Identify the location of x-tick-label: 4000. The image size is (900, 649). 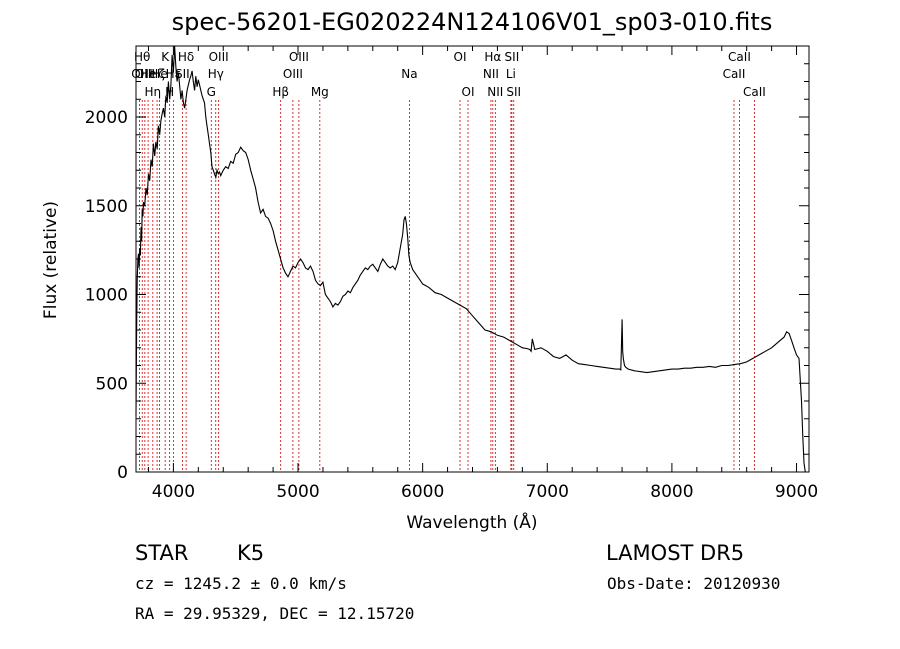
(173, 492).